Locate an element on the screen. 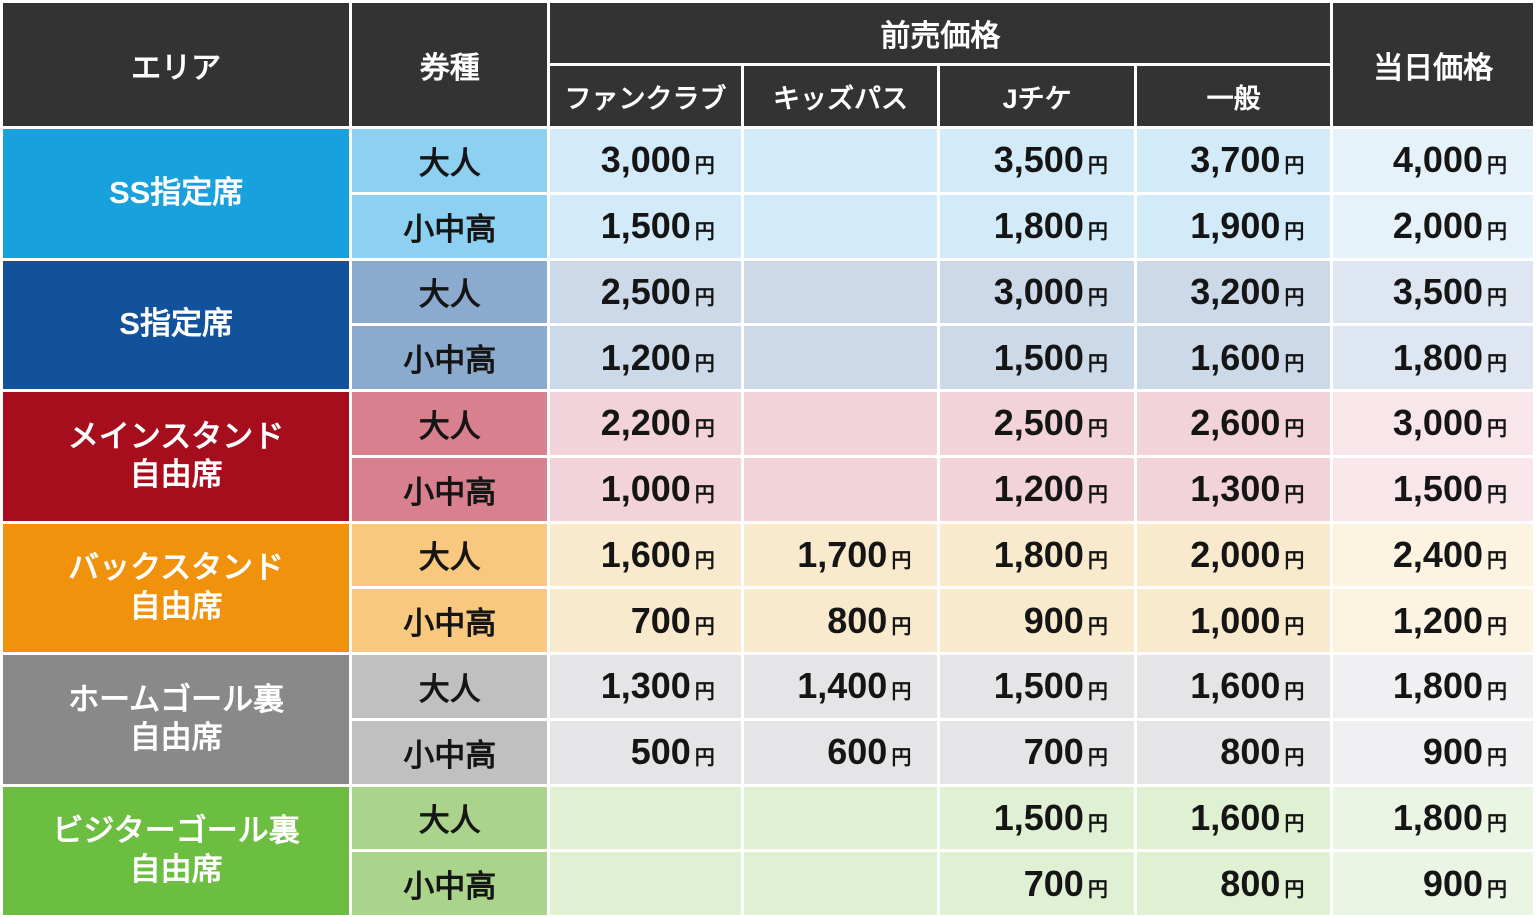 This screenshot has width=1536, height=918. price-value: 900 is located at coordinates (1053, 620).